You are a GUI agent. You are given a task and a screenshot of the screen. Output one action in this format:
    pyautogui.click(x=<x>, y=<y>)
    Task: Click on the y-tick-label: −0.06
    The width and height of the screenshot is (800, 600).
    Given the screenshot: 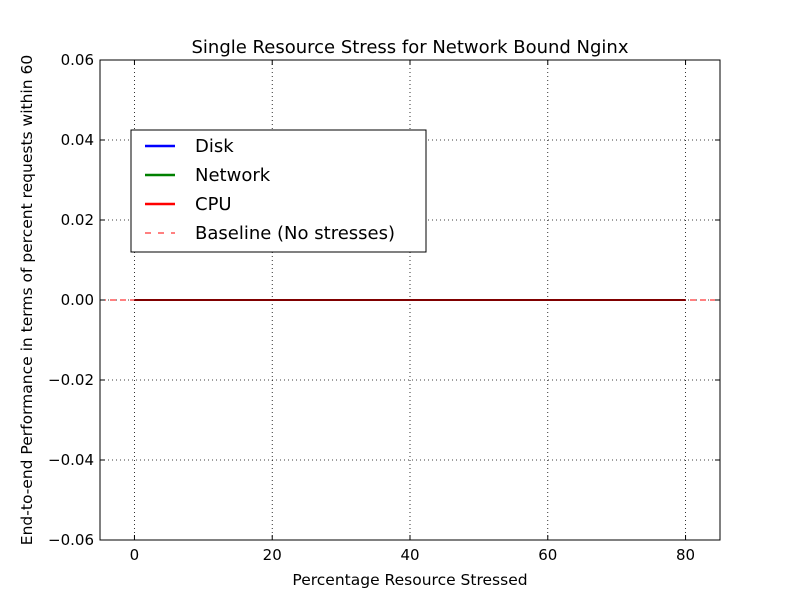 What is the action you would take?
    pyautogui.click(x=71, y=540)
    